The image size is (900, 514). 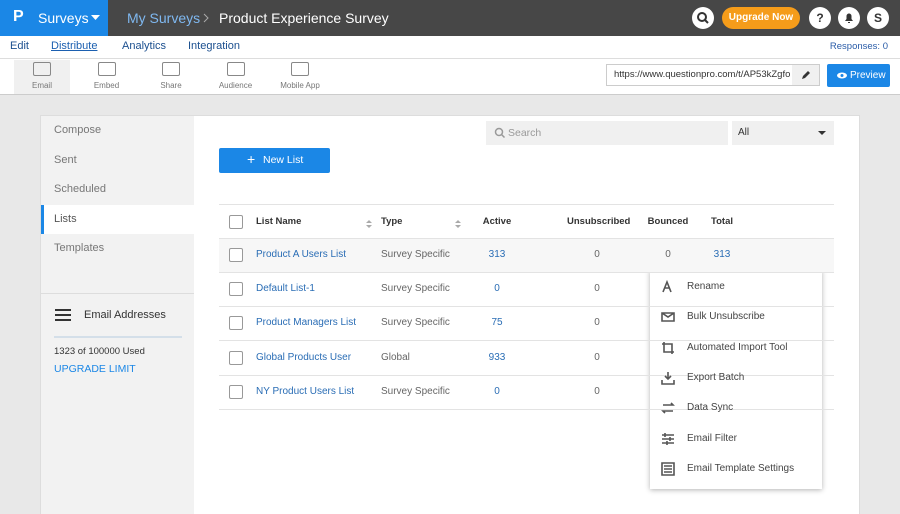 I want to click on column-header: Type, so click(x=392, y=221).